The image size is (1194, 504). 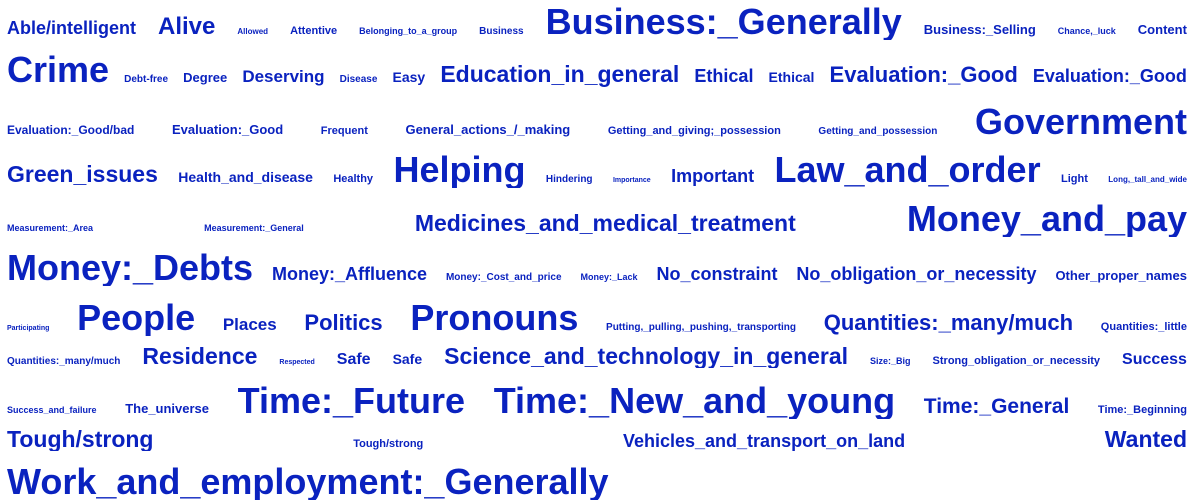 I want to click on cloud-word: Easy, so click(x=409, y=76).